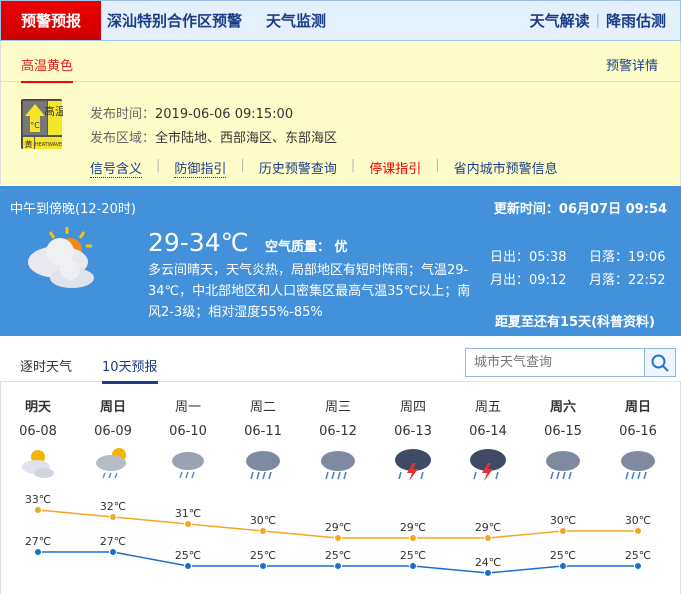 The width and height of the screenshot is (681, 594). I want to click on sunset: 日落：19:06, so click(627, 257).